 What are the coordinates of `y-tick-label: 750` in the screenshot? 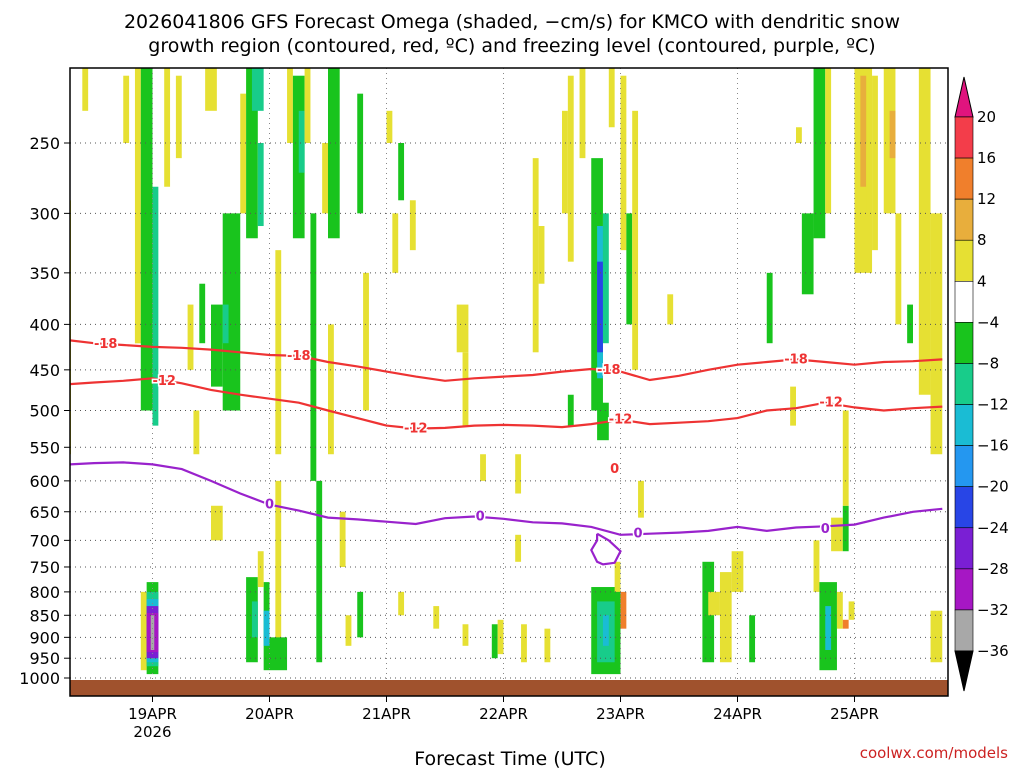 It's located at (44, 567).